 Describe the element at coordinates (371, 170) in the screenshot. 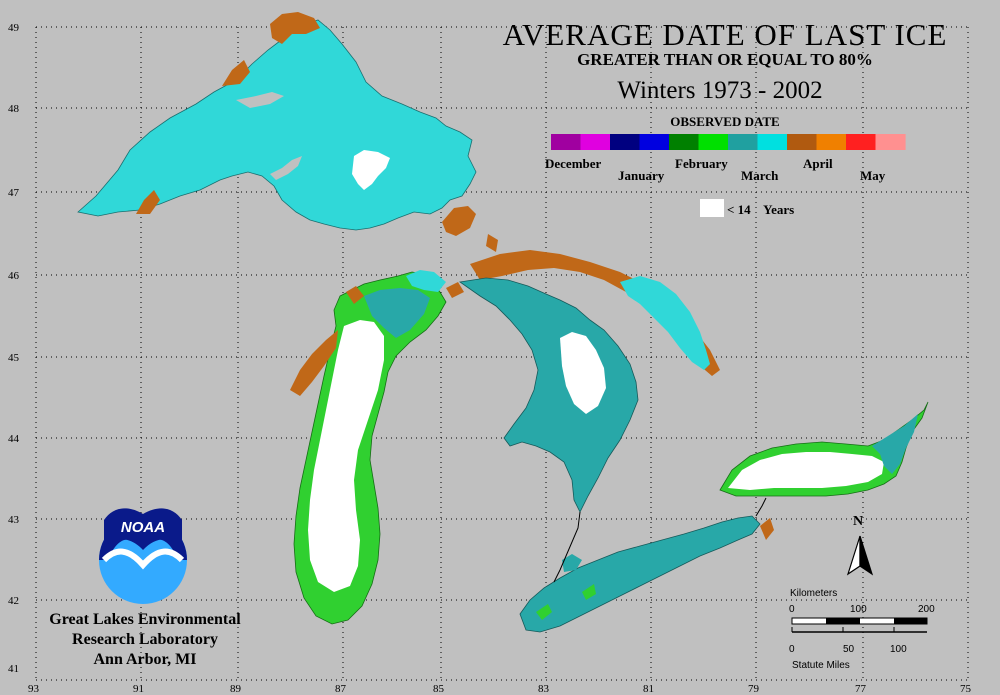

I see `superior-white-patch` at that location.